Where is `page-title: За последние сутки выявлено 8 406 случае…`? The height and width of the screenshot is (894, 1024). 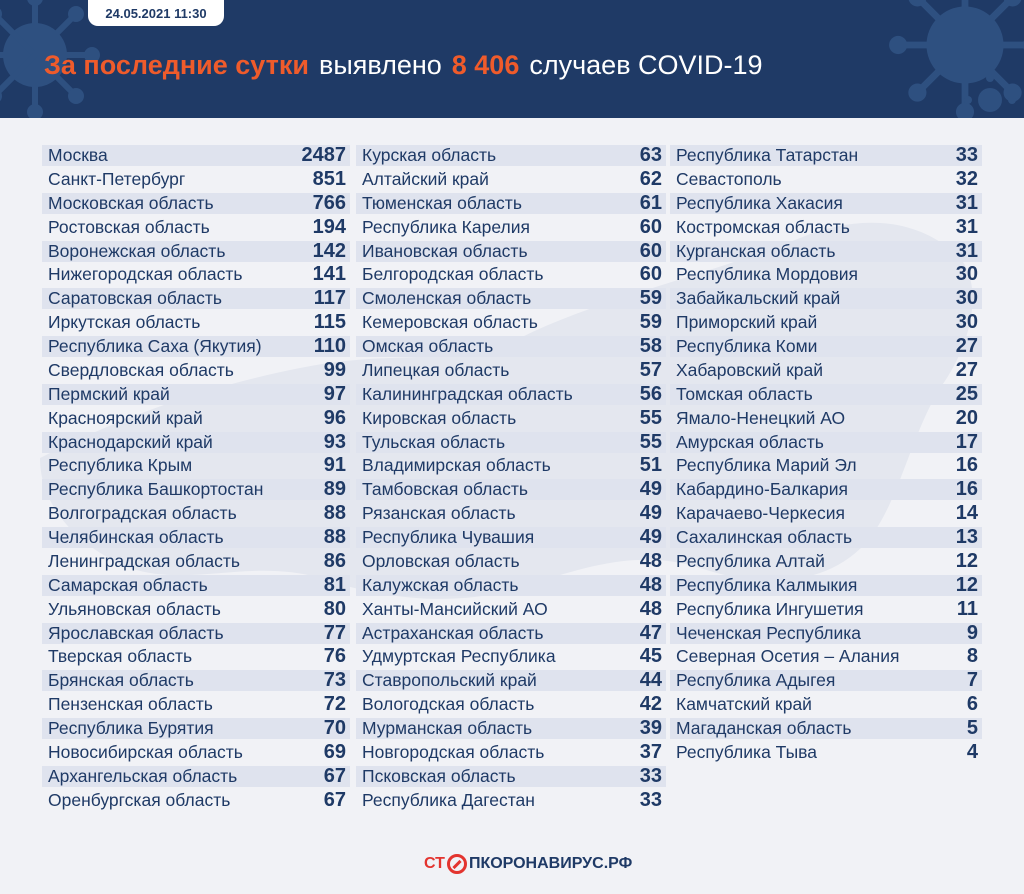
page-title: За последние сутки выявлено 8 406 случае… is located at coordinates (403, 68).